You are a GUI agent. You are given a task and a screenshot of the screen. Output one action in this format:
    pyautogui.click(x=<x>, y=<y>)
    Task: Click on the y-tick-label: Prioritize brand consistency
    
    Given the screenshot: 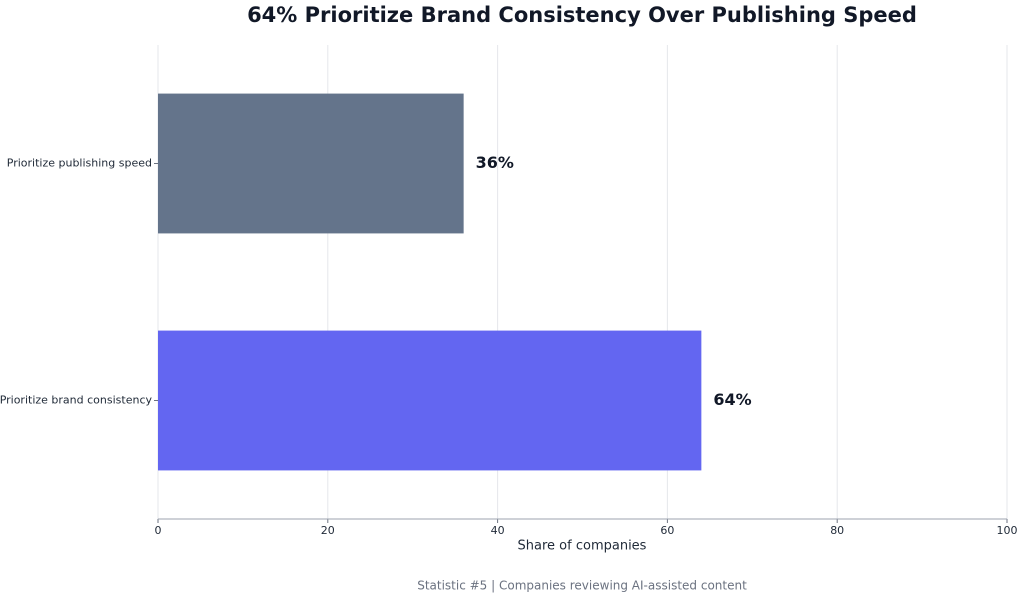 What is the action you would take?
    pyautogui.click(x=76, y=400)
    